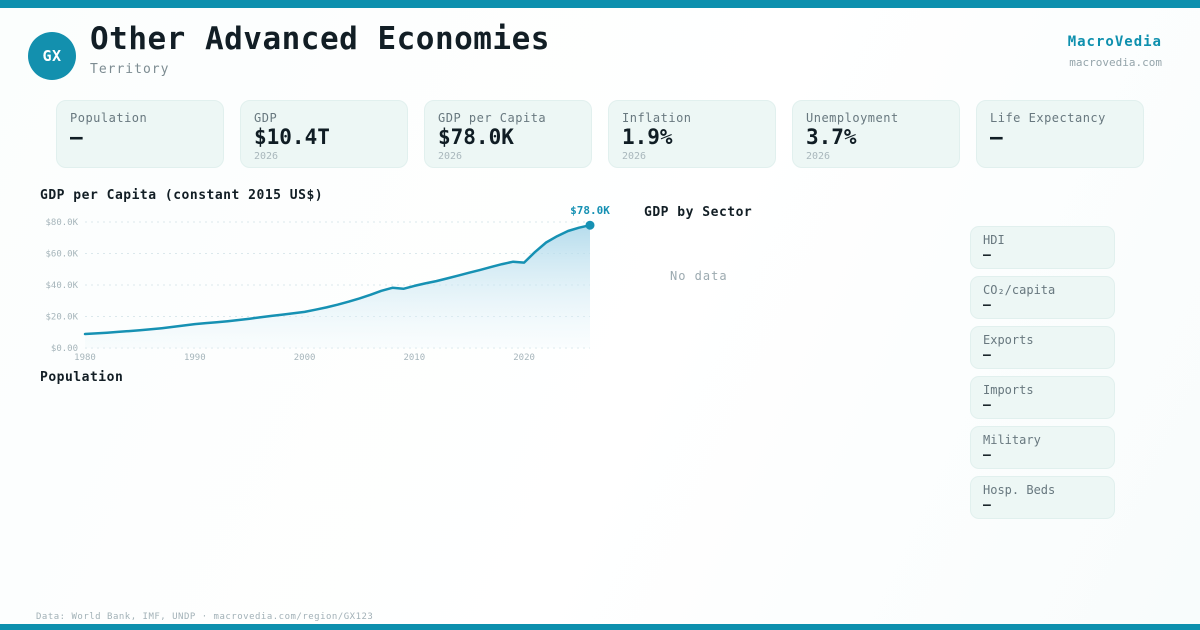  Describe the element at coordinates (82, 377) in the screenshot. I see `population-section-title: Population` at that location.